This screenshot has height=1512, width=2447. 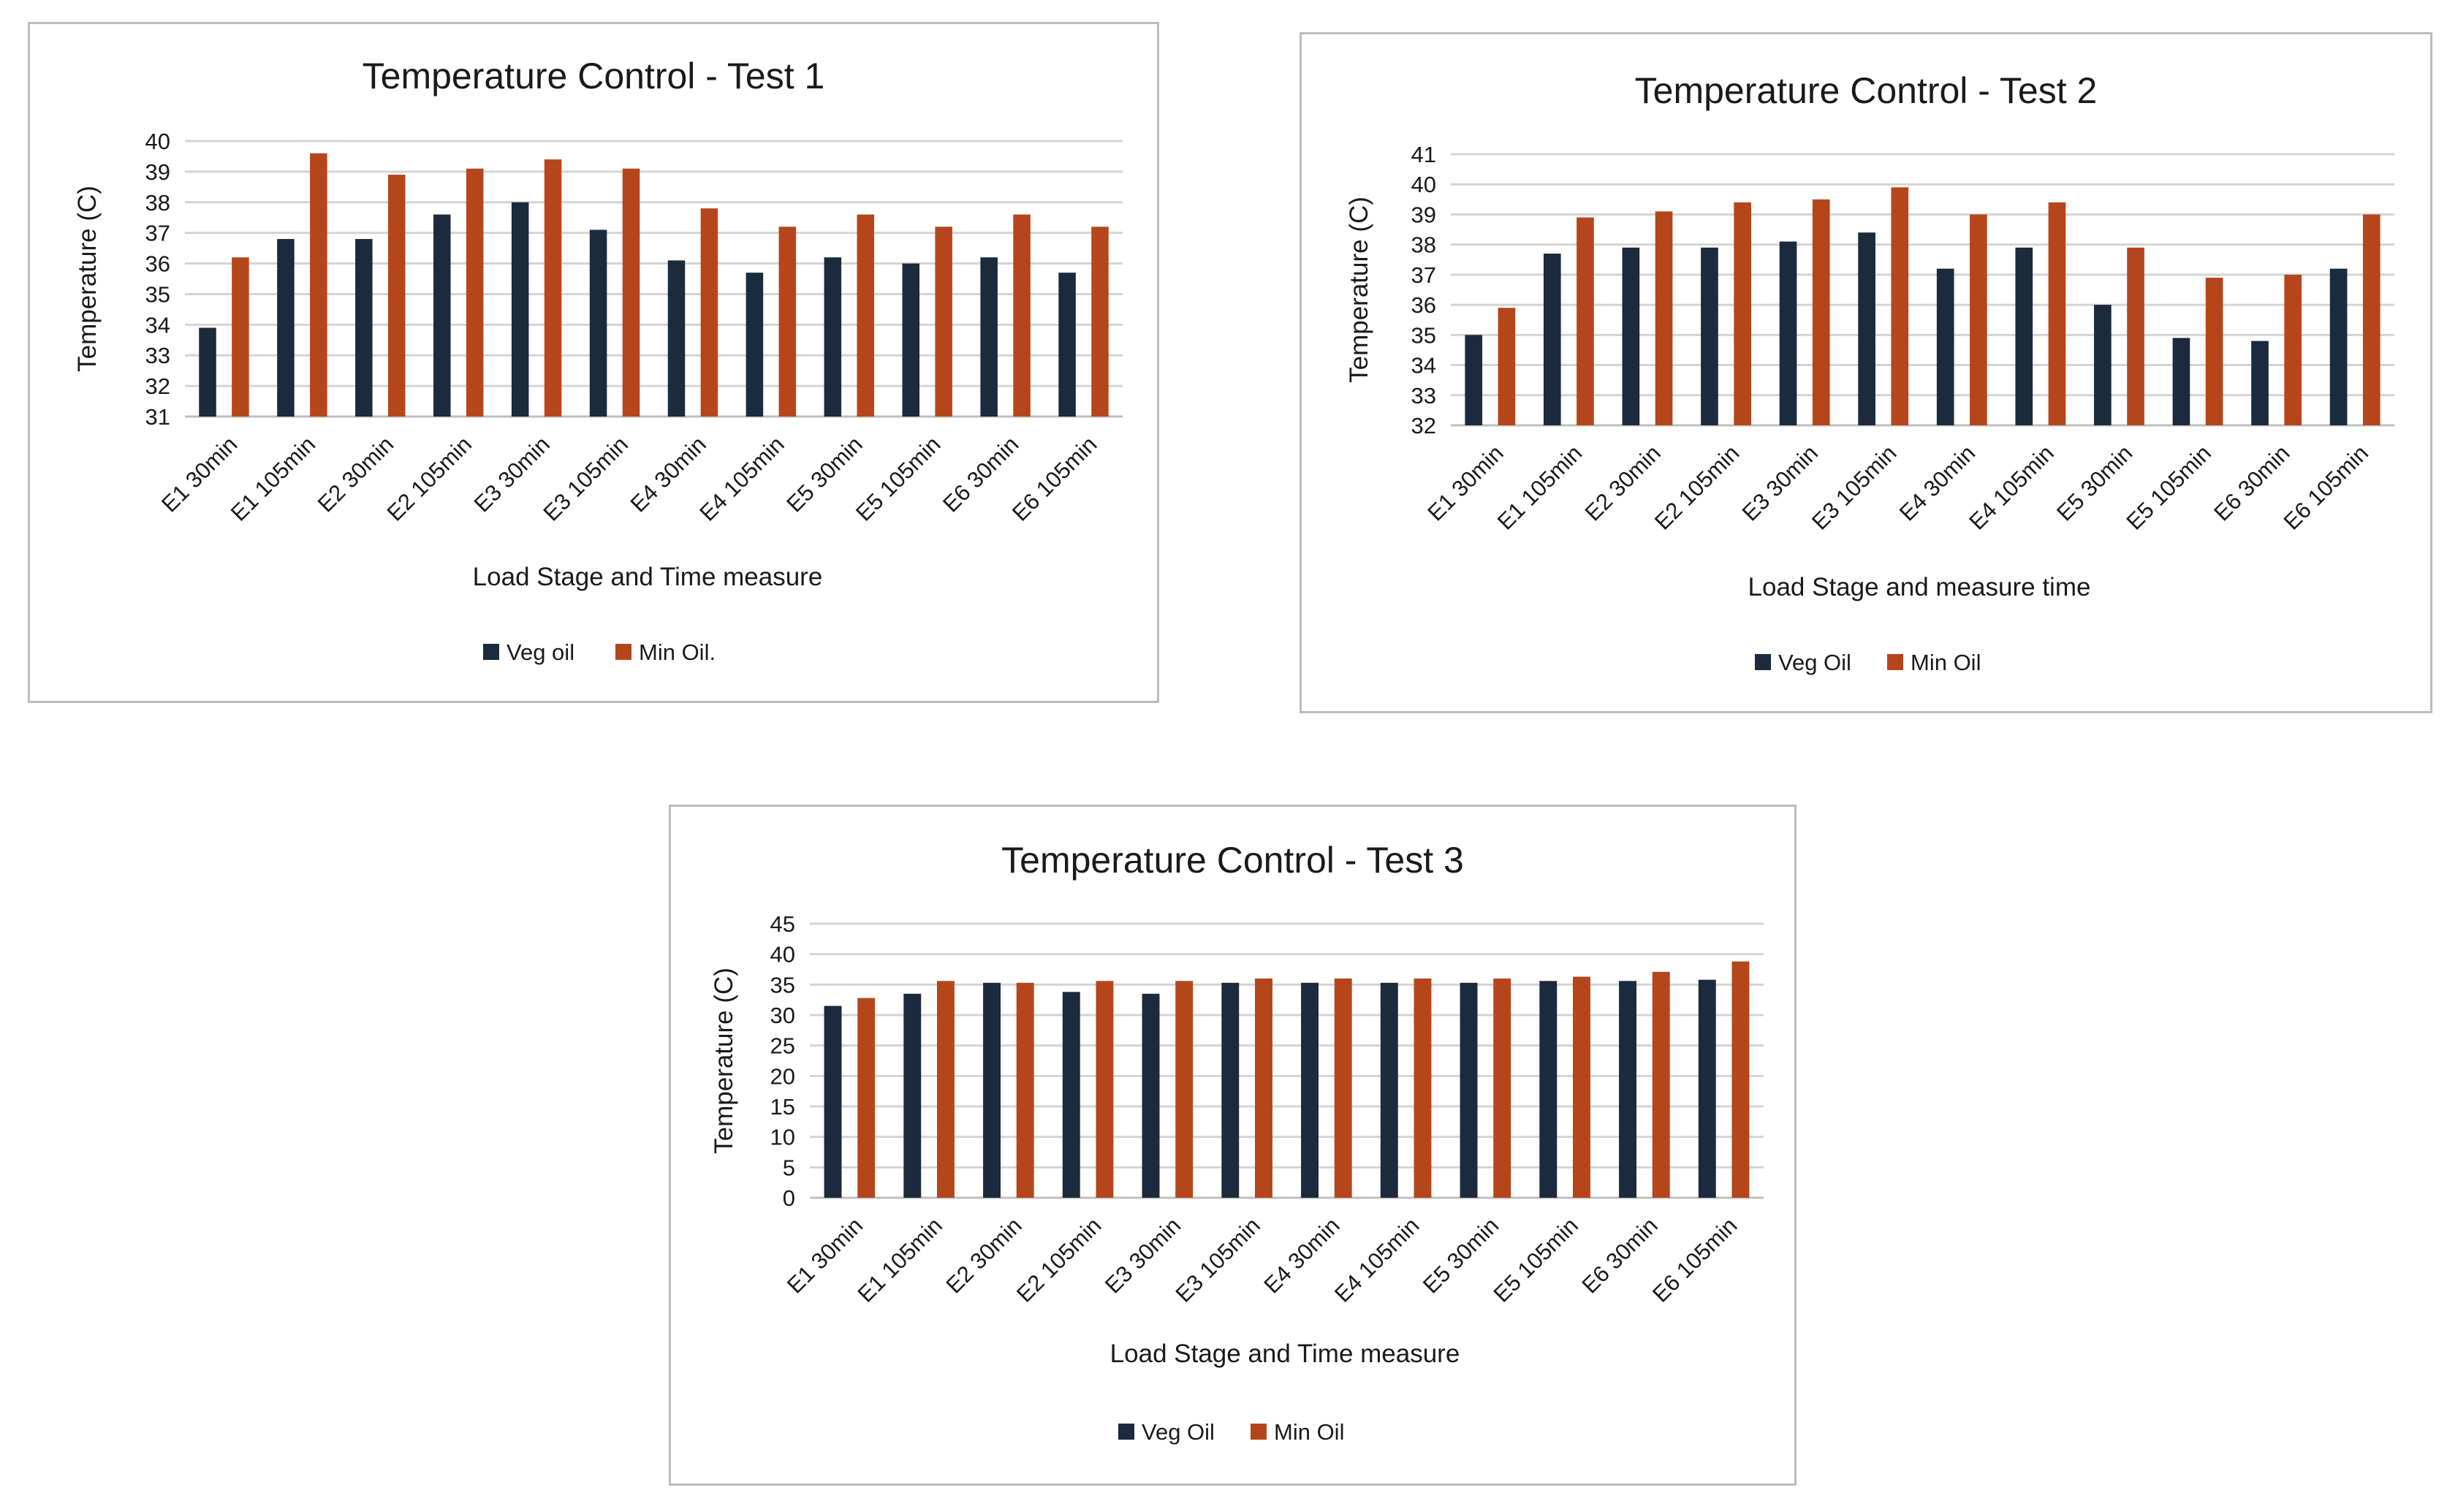 I want to click on x-tick-label: E4 30min, so click(x=1302, y=1255).